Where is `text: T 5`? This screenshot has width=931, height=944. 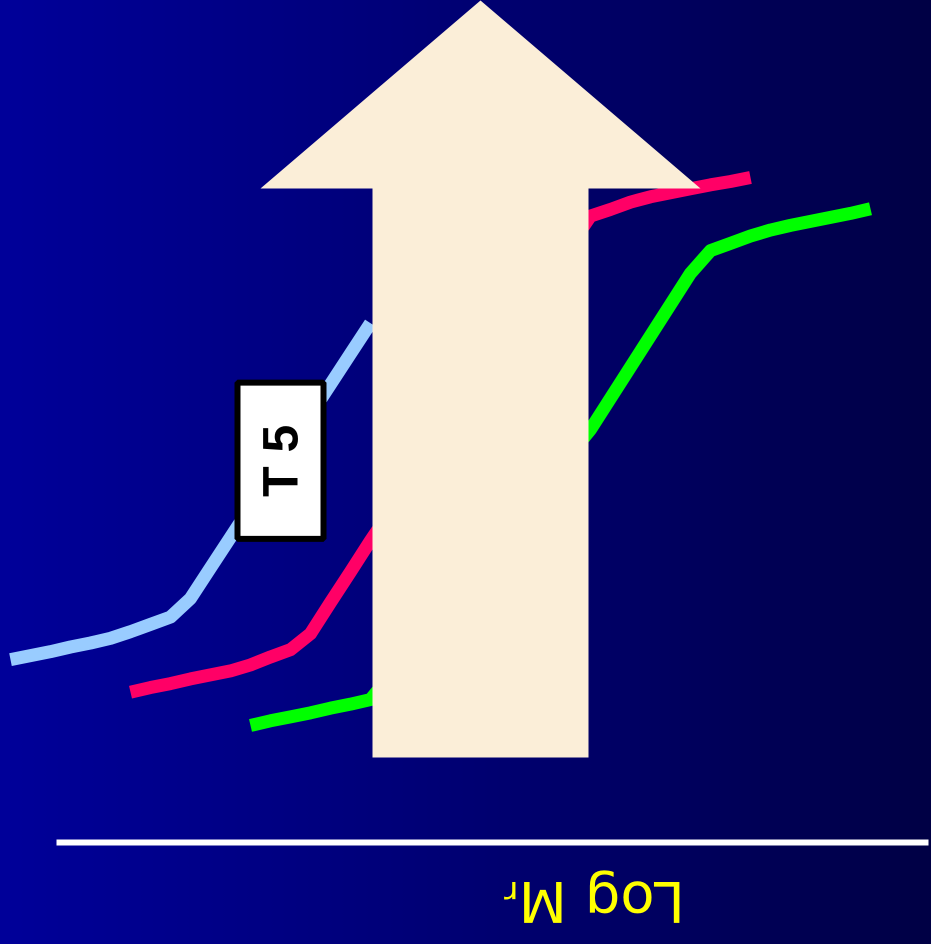
text: T 5 is located at coordinates (280, 460).